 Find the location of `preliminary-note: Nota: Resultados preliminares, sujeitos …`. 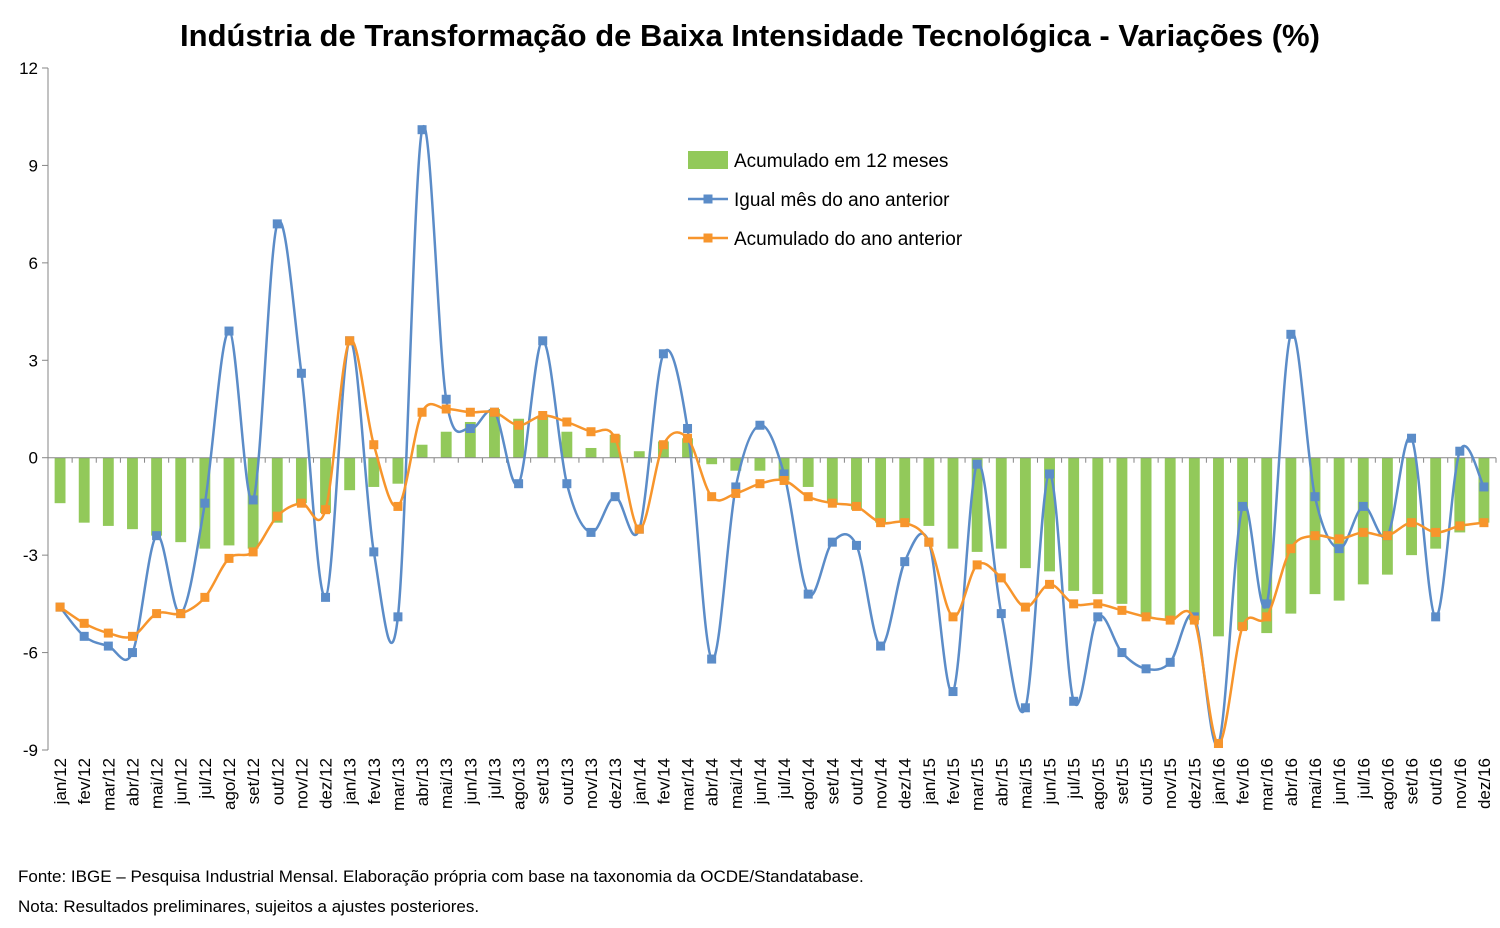

preliminary-note: Nota: Resultados preliminares, sujeitos … is located at coordinates (249, 906).